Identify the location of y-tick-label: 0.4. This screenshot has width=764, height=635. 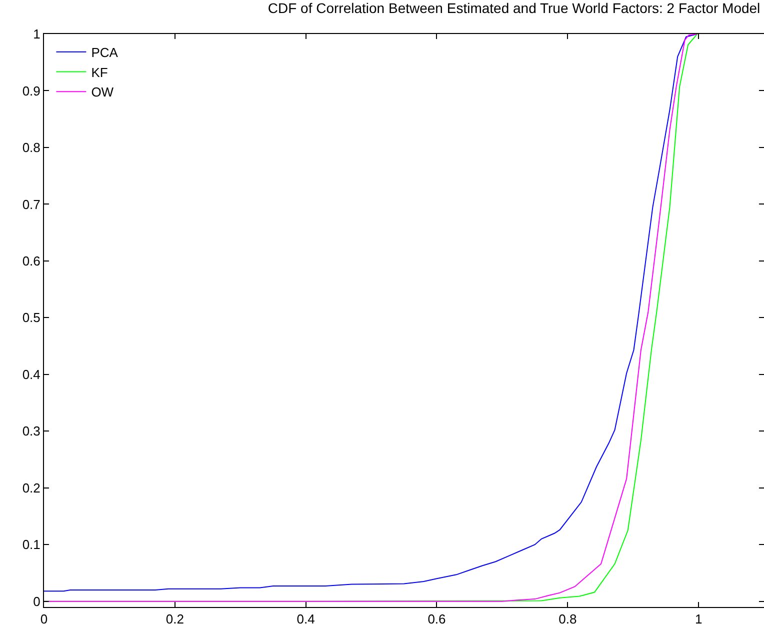
(31, 374).